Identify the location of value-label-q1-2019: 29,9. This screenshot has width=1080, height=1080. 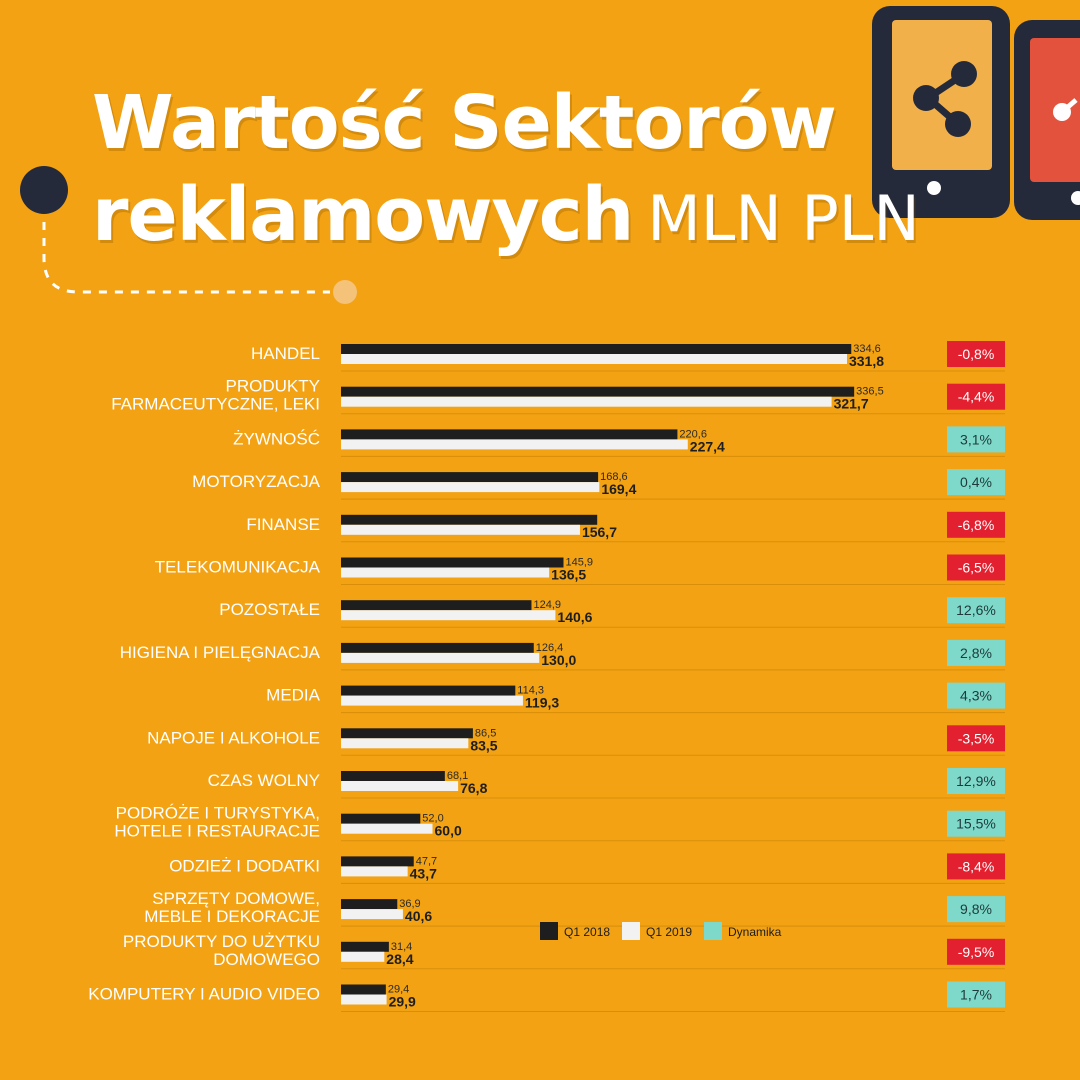
(402, 1002).